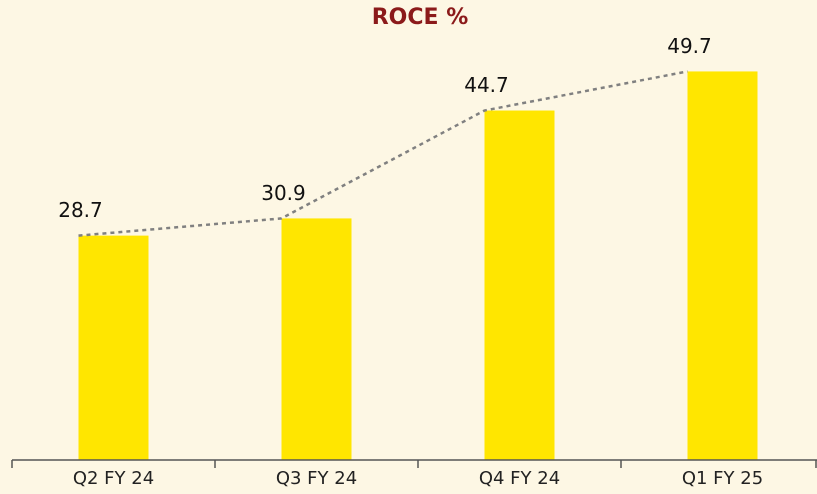 The image size is (817, 494). Describe the element at coordinates (689, 46) in the screenshot. I see `value-label: 49.7` at that location.